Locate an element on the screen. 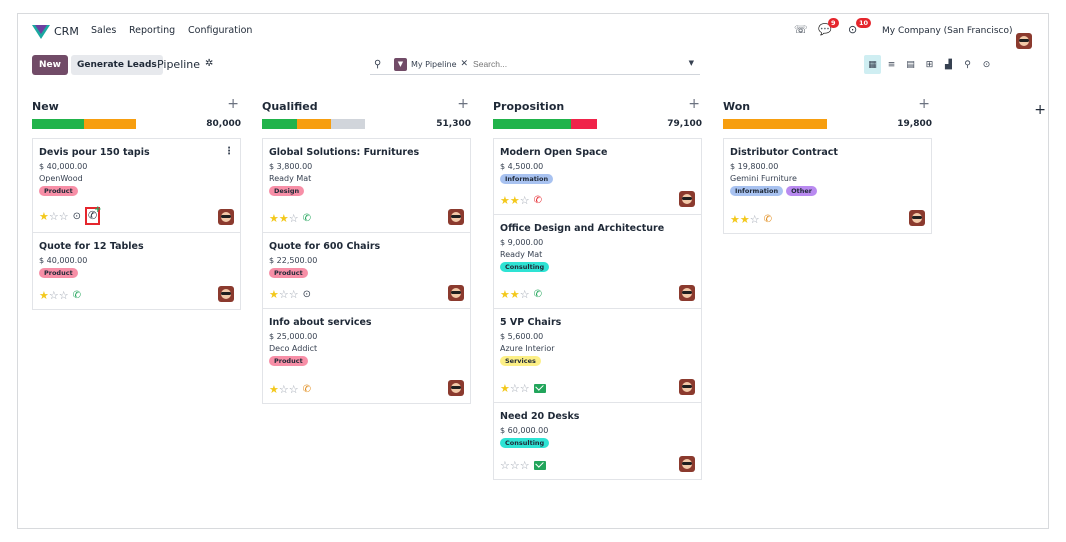  messages-icon: 💬 9 is located at coordinates (828, 27).